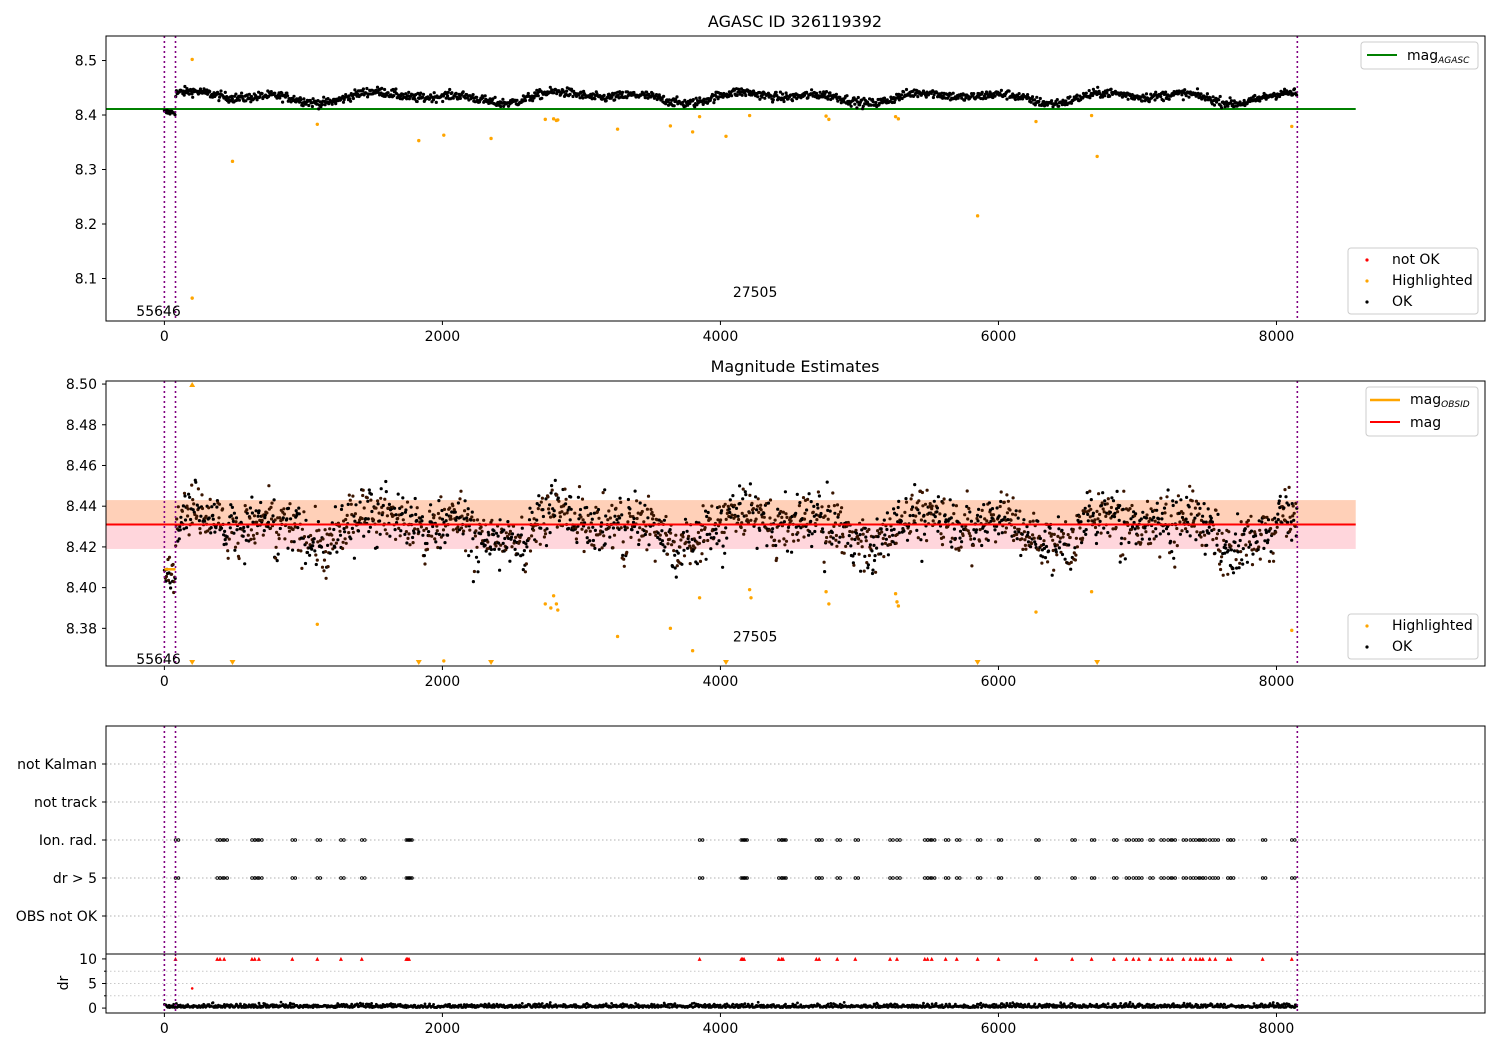 This screenshot has height=1050, width=1500. What do you see at coordinates (735, 859) in the screenshot?
I see `panel3-flag-points` at bounding box center [735, 859].